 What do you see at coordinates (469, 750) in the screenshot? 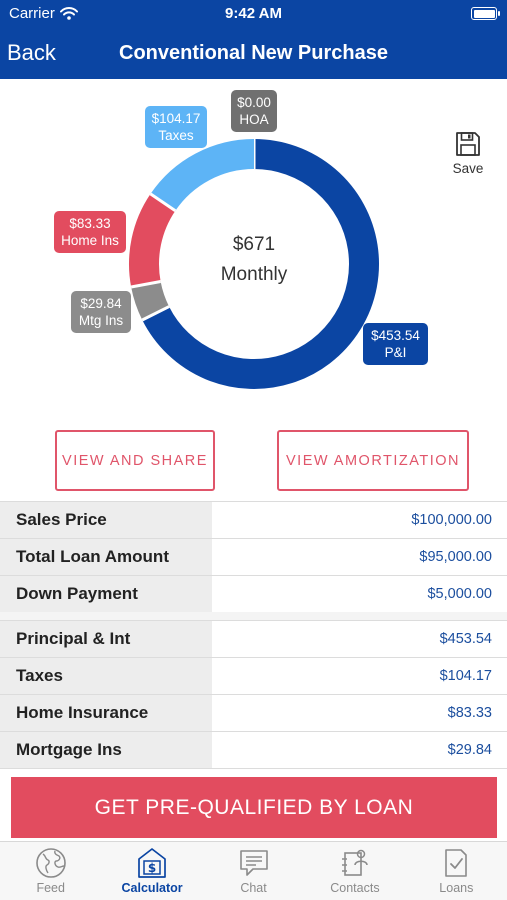
I see `row-value: $29.84` at bounding box center [469, 750].